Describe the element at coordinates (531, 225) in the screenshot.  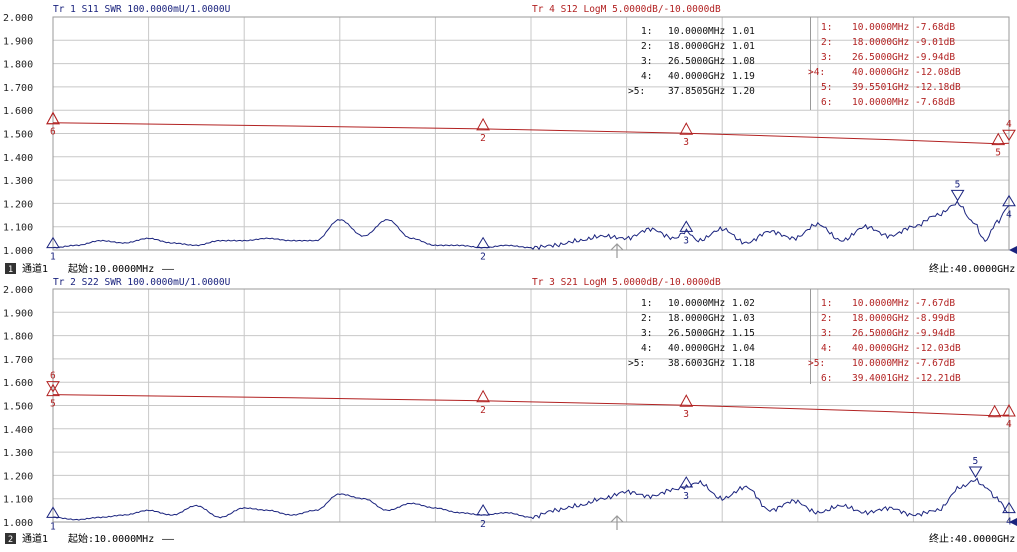
I see `s11-swr-trace` at that location.